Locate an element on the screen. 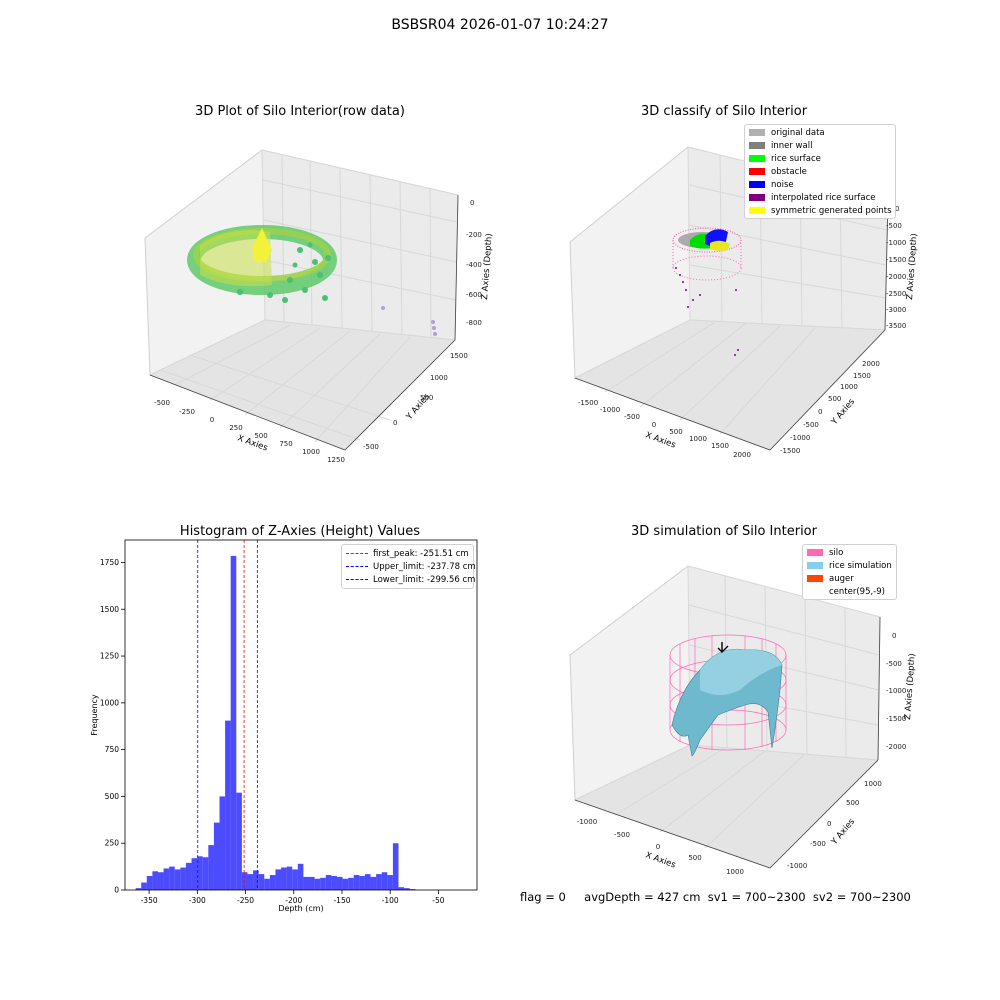  legend-item-inner-wall: inner wall is located at coordinates (820, 145).